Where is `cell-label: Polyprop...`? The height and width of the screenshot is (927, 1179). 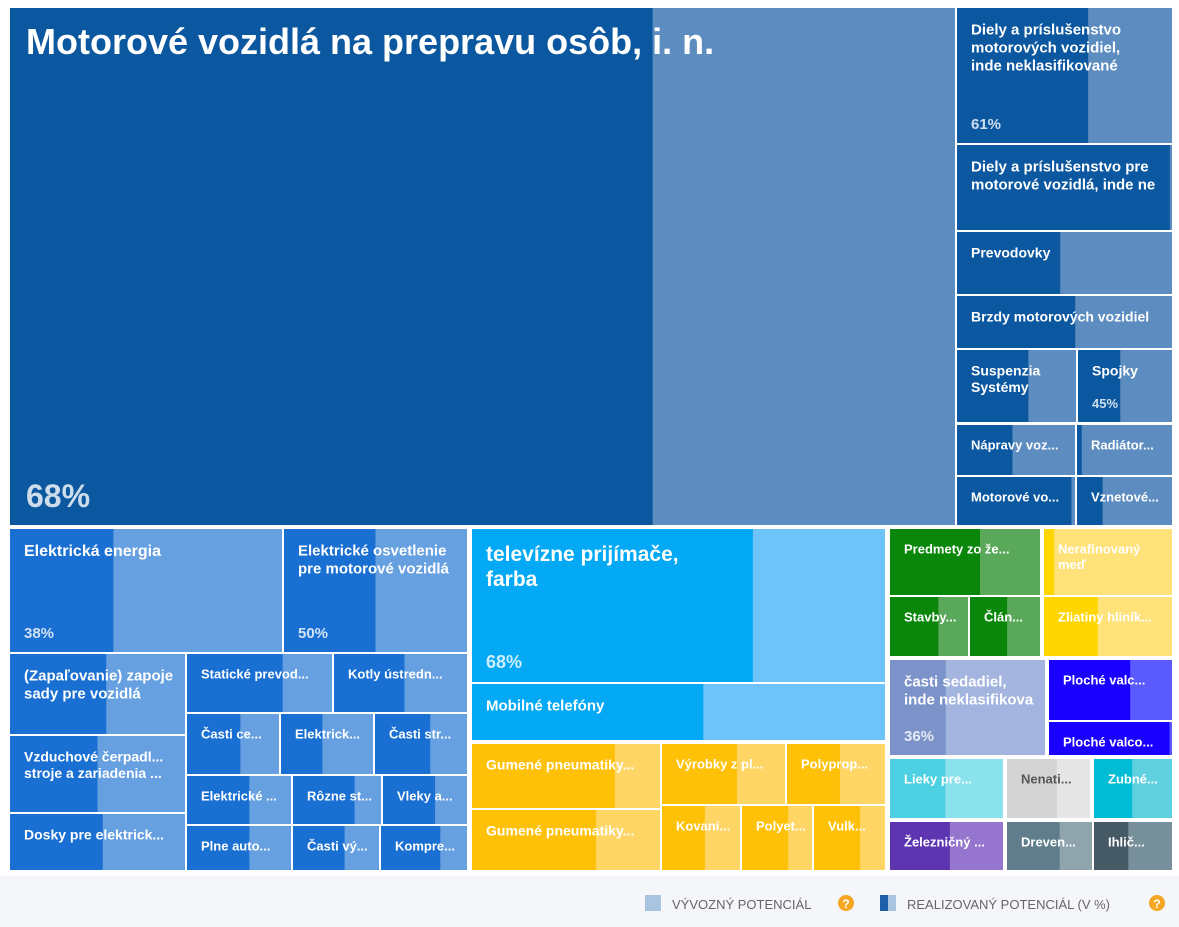
cell-label: Polyprop... is located at coordinates (834, 763).